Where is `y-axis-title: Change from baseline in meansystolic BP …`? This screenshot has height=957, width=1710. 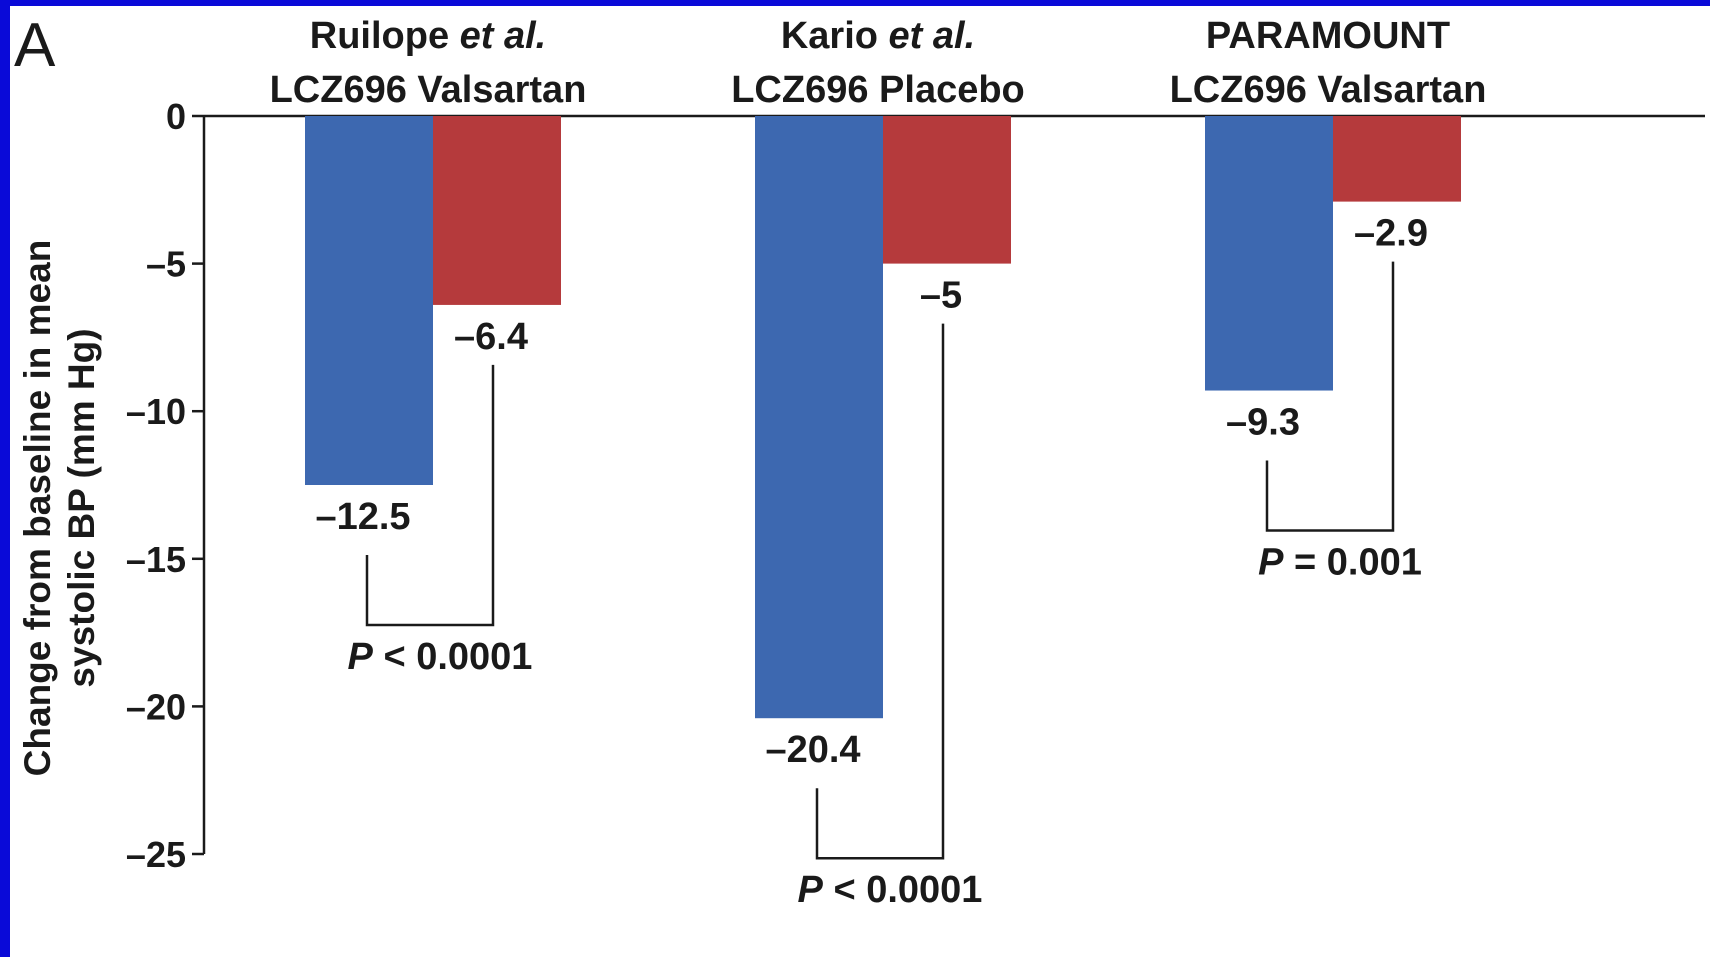 y-axis-title: Change from baseline in meansystolic BP … is located at coordinates (59, 508).